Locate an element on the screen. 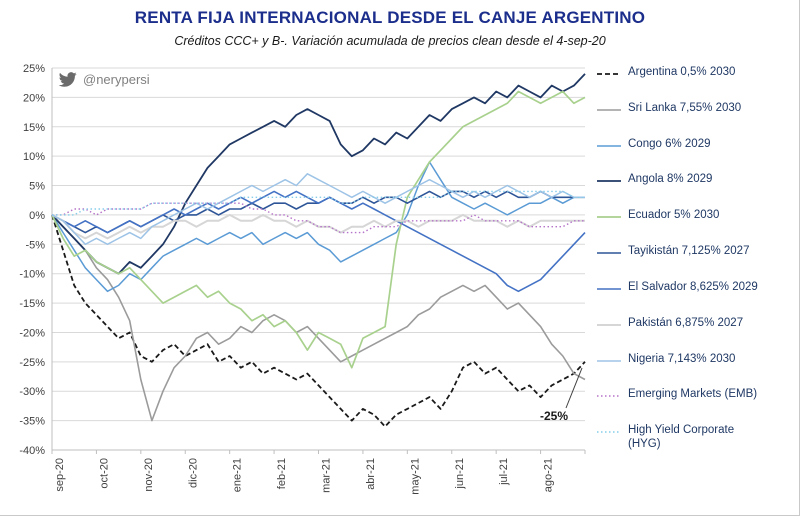  x-axis-tick-label: sep-20 is located at coordinates (60, 475).